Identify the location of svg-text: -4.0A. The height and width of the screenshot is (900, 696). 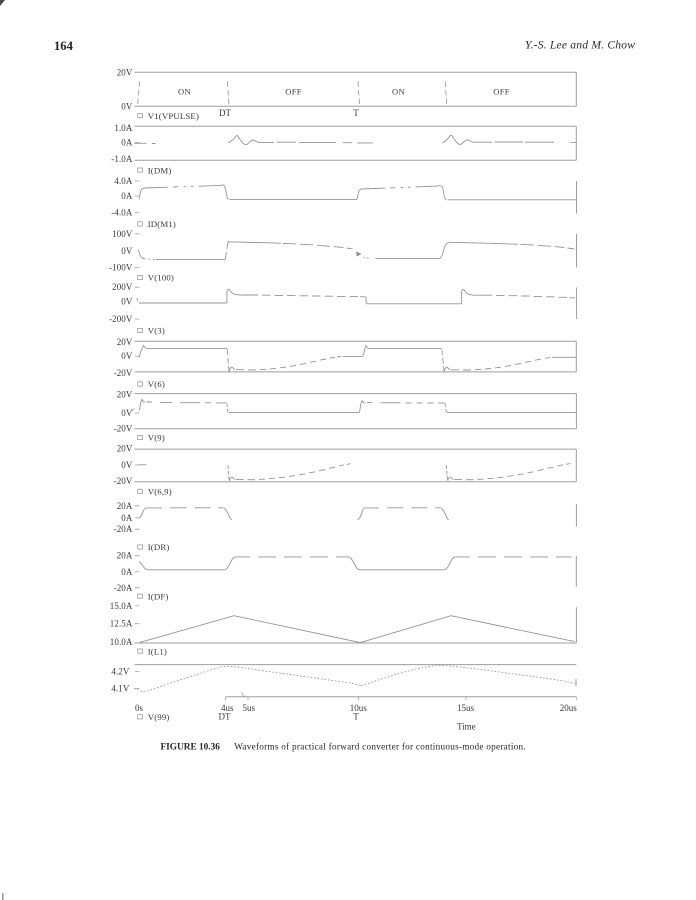
(122, 213).